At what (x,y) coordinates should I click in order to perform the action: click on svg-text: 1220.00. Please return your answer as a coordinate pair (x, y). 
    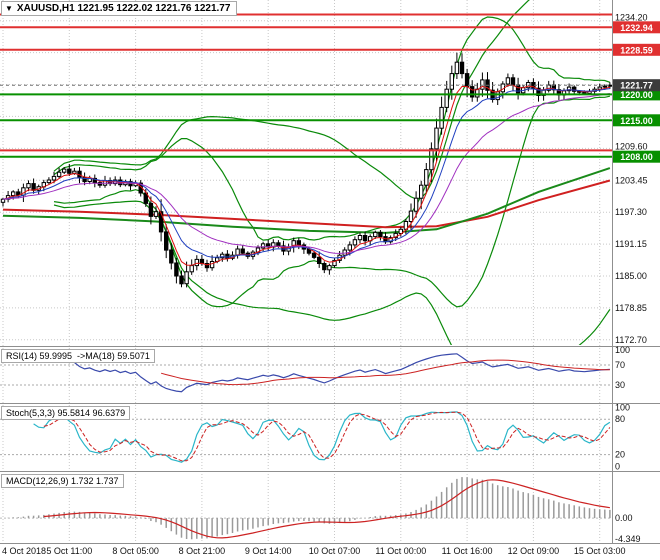
    Looking at the image, I should click on (636, 95).